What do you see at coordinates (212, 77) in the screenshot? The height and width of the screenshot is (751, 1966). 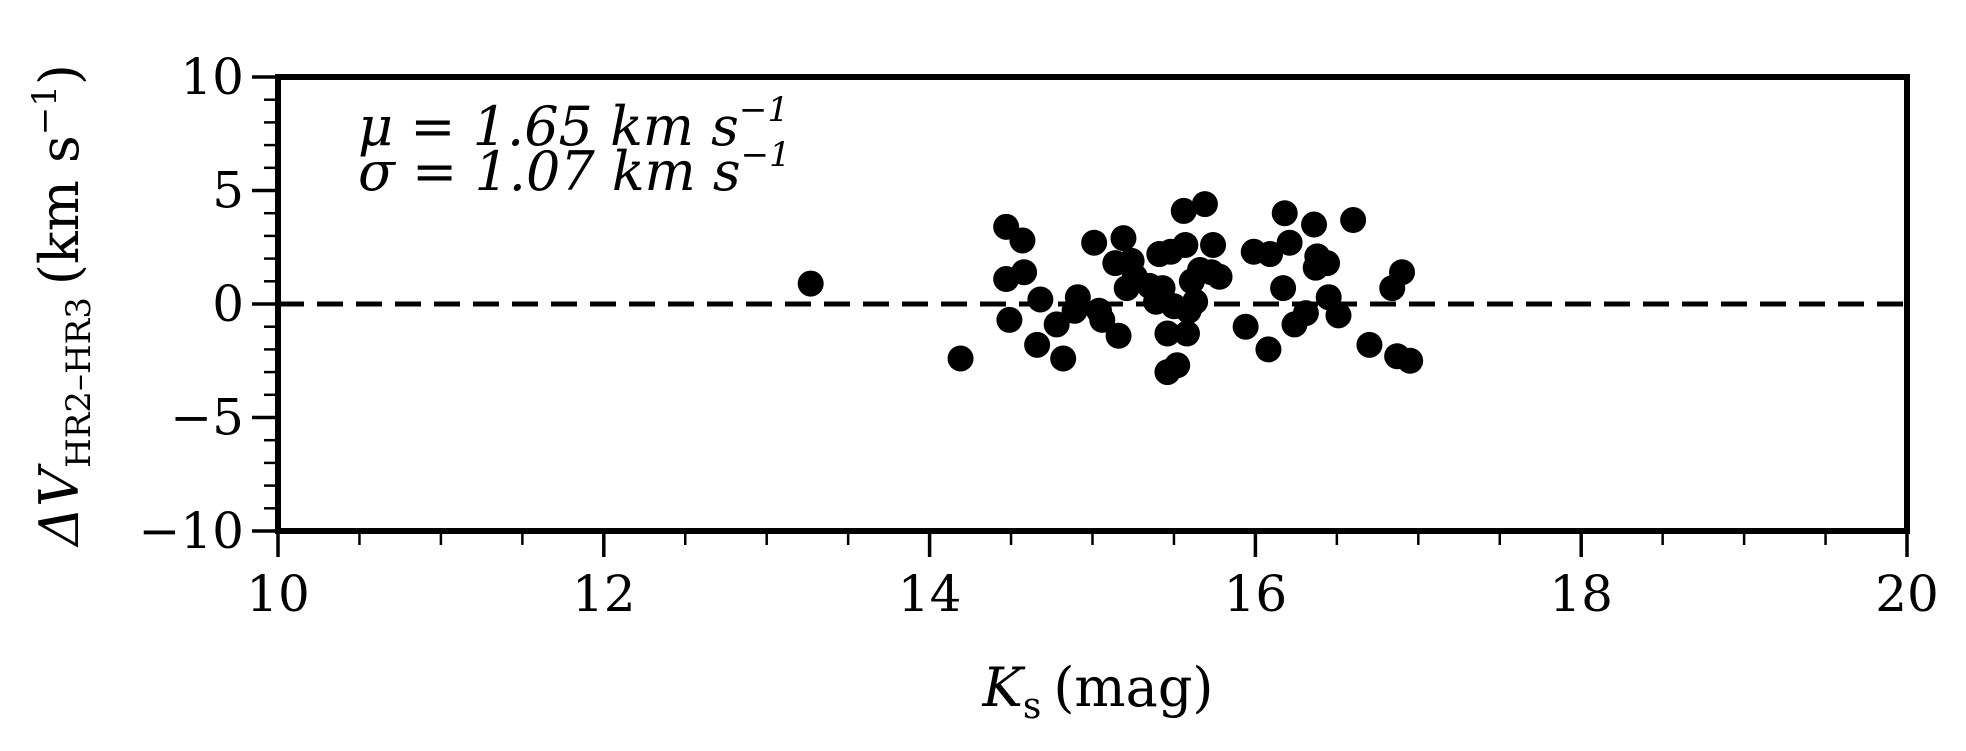 I see `y-tick-label: 10` at bounding box center [212, 77].